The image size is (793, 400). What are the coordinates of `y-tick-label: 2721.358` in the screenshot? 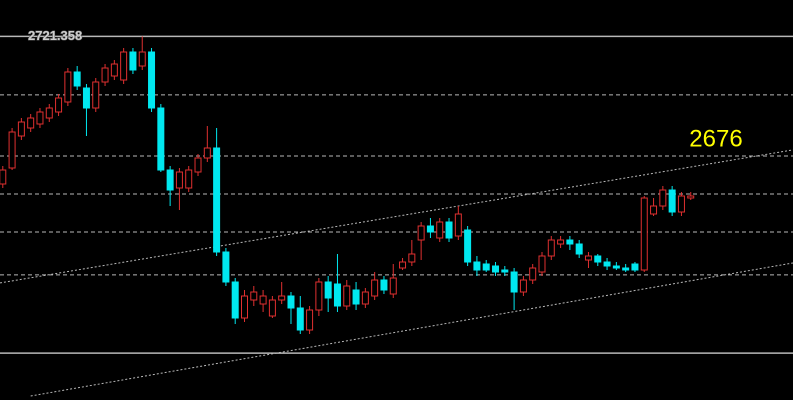 It's located at (55, 35).